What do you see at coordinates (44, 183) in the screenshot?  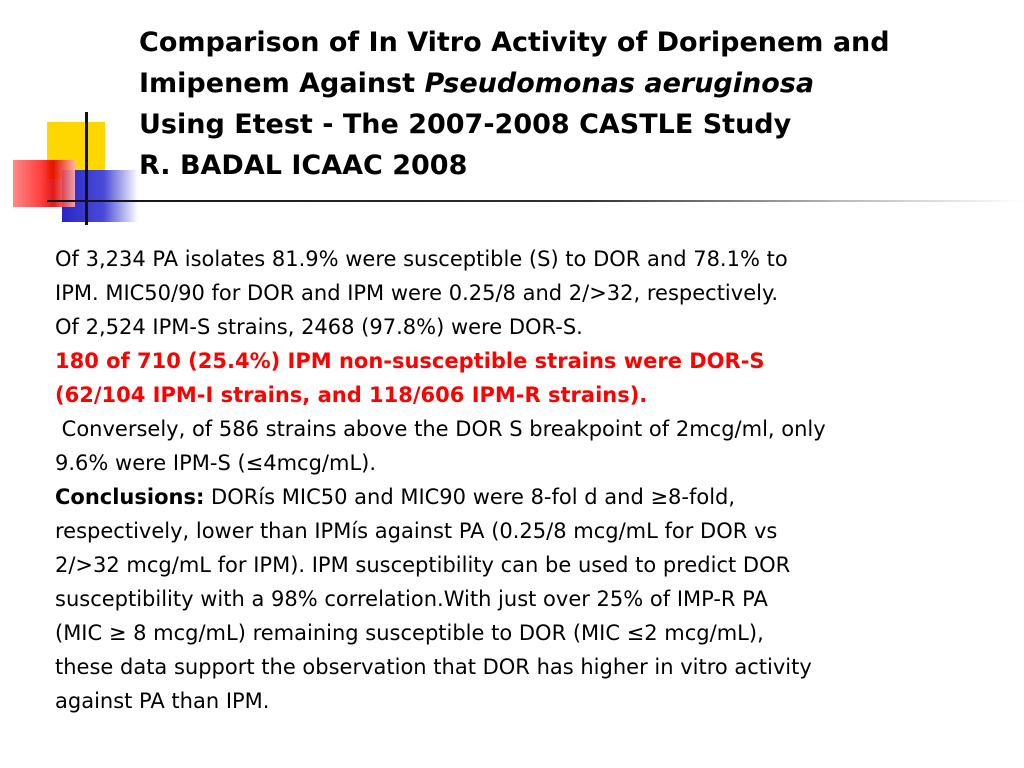 I see `red-square` at bounding box center [44, 183].